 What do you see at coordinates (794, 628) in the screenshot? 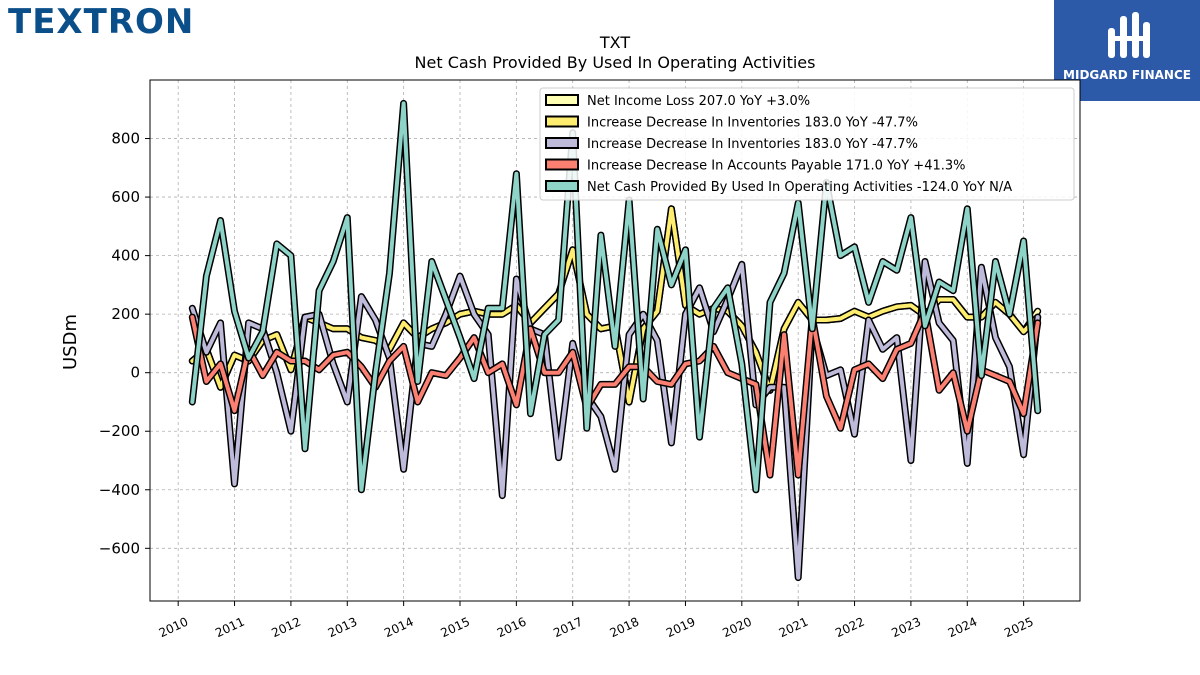
I see `x-tick-label: 2021` at bounding box center [794, 628].